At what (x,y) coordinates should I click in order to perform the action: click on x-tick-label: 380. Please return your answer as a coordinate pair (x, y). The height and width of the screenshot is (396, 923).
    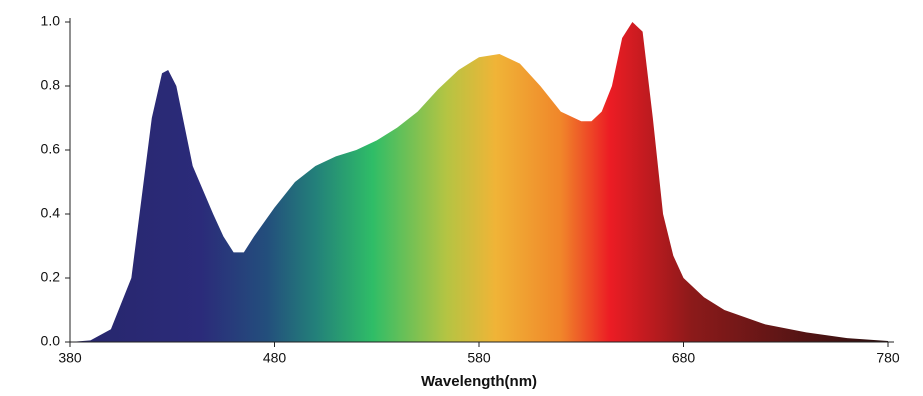
    Looking at the image, I should click on (70, 358).